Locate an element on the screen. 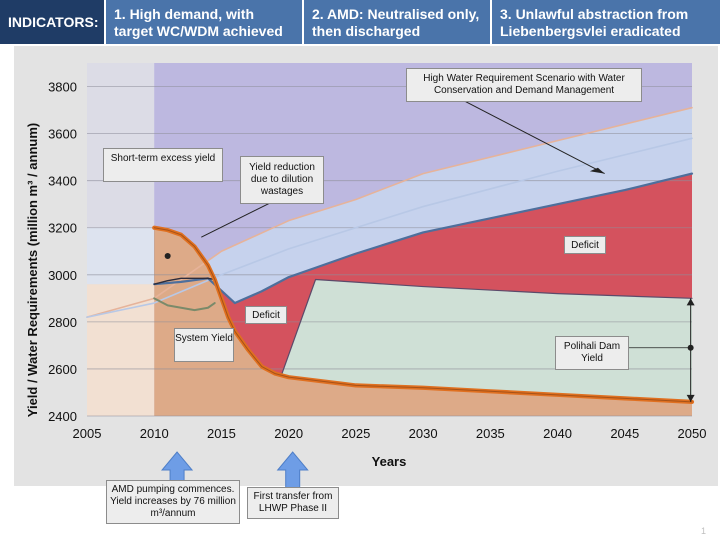  x-tick-label: 2050 is located at coordinates (692, 433).